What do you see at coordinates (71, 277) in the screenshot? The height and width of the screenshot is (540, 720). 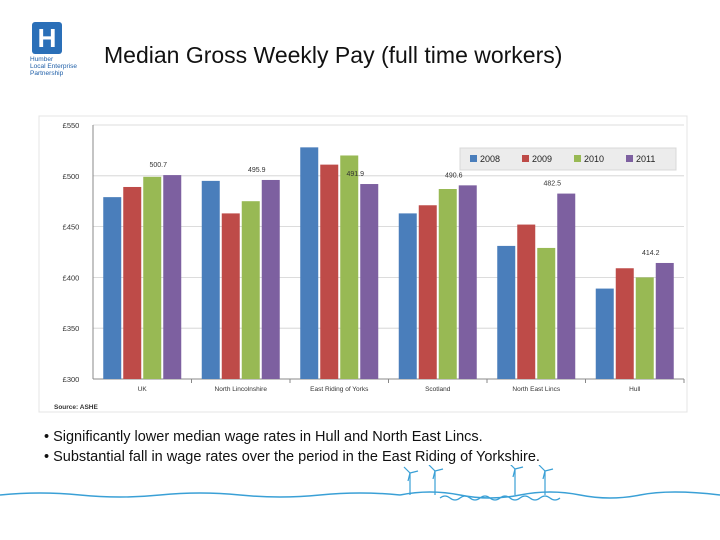 I see `y-tick-label: £400` at bounding box center [71, 277].